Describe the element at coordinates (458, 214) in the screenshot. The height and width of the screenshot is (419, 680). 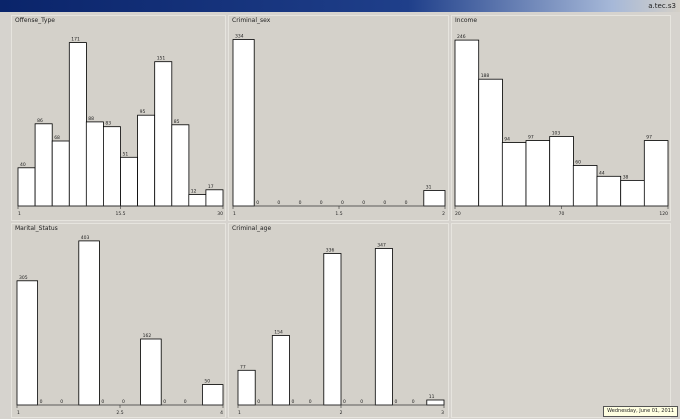
I see `x-tick-label: 20` at that location.